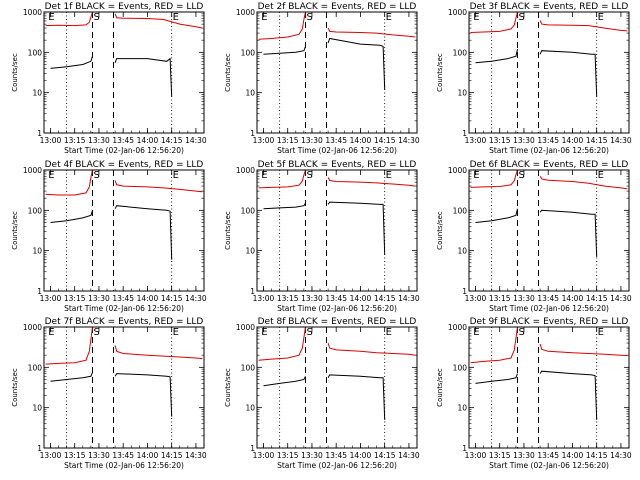 The width and height of the screenshot is (640, 480). Describe the element at coordinates (549, 165) in the screenshot. I see `chart-title: Det 6f BLACK = Events, RED = LLD` at that location.